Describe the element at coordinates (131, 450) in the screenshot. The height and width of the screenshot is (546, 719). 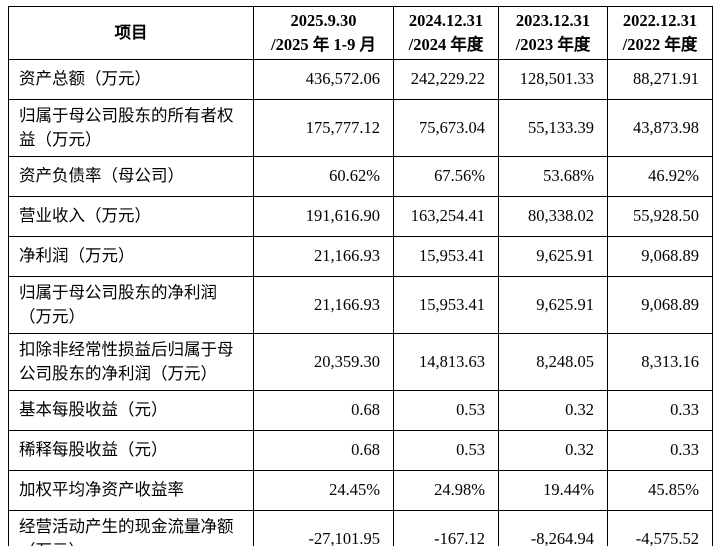
I see `row-label: 稀释每股收益（元）` at that location.